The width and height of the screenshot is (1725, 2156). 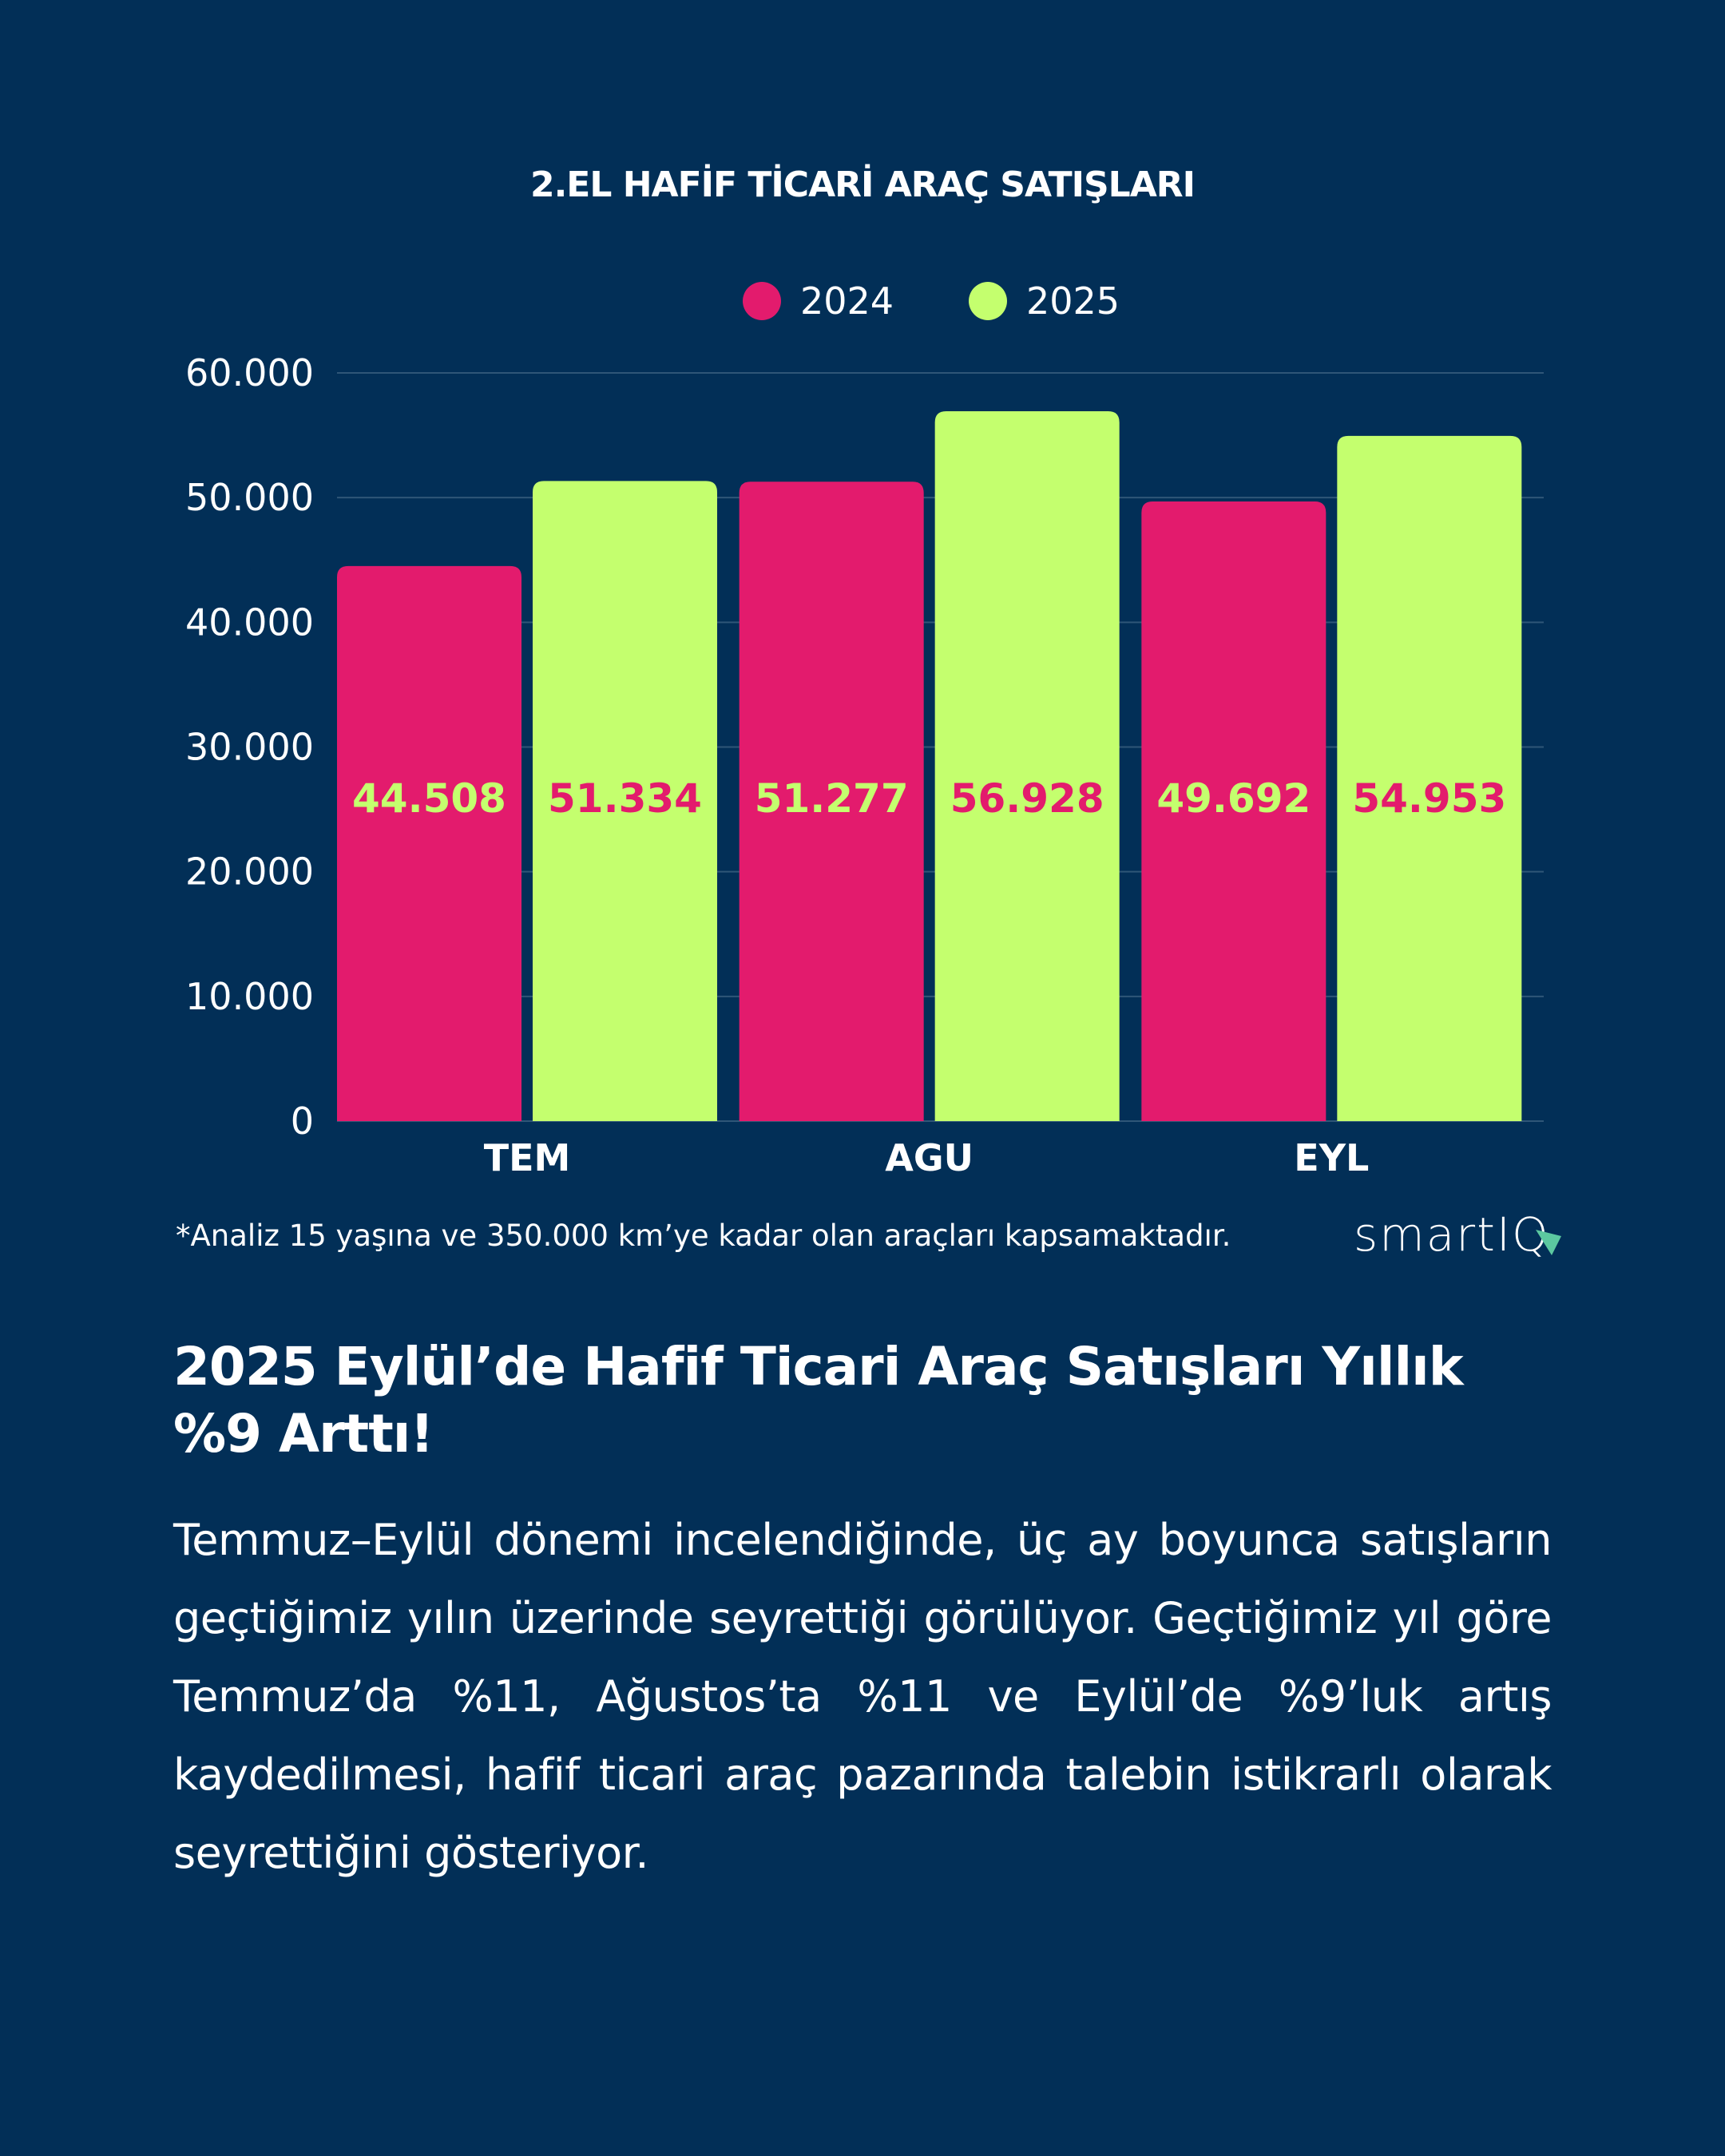 I want to click on logo-accent-icon, so click(x=1548, y=1242).